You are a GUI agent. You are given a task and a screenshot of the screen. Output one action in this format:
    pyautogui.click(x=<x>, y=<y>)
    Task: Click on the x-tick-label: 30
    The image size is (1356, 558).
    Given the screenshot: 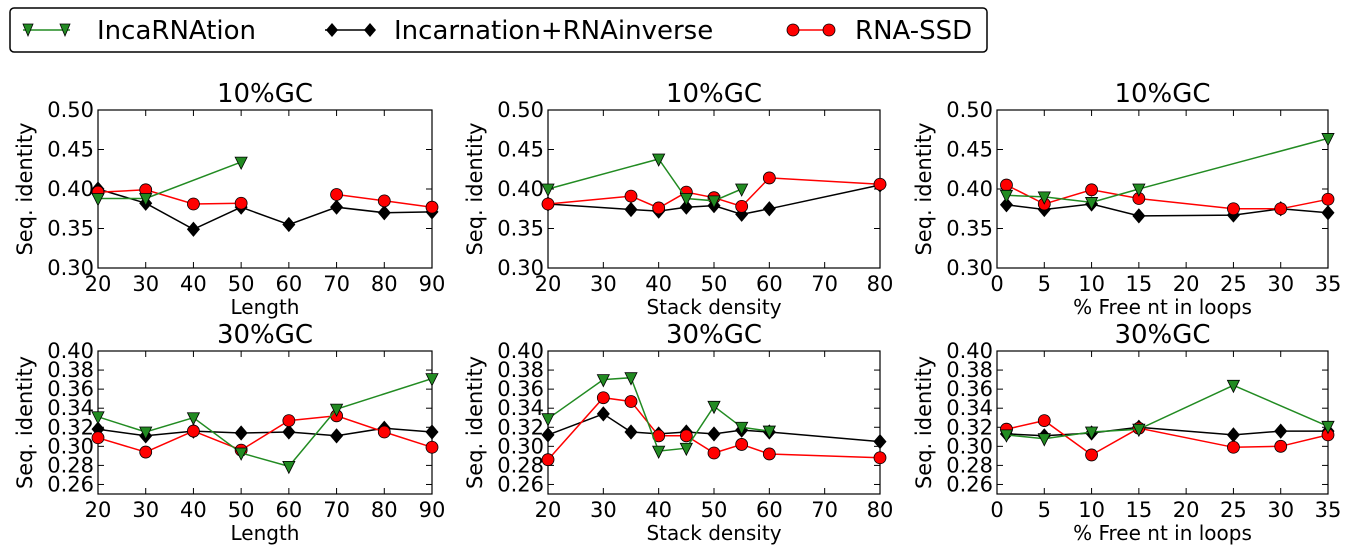 What is the action you would take?
    pyautogui.click(x=145, y=510)
    